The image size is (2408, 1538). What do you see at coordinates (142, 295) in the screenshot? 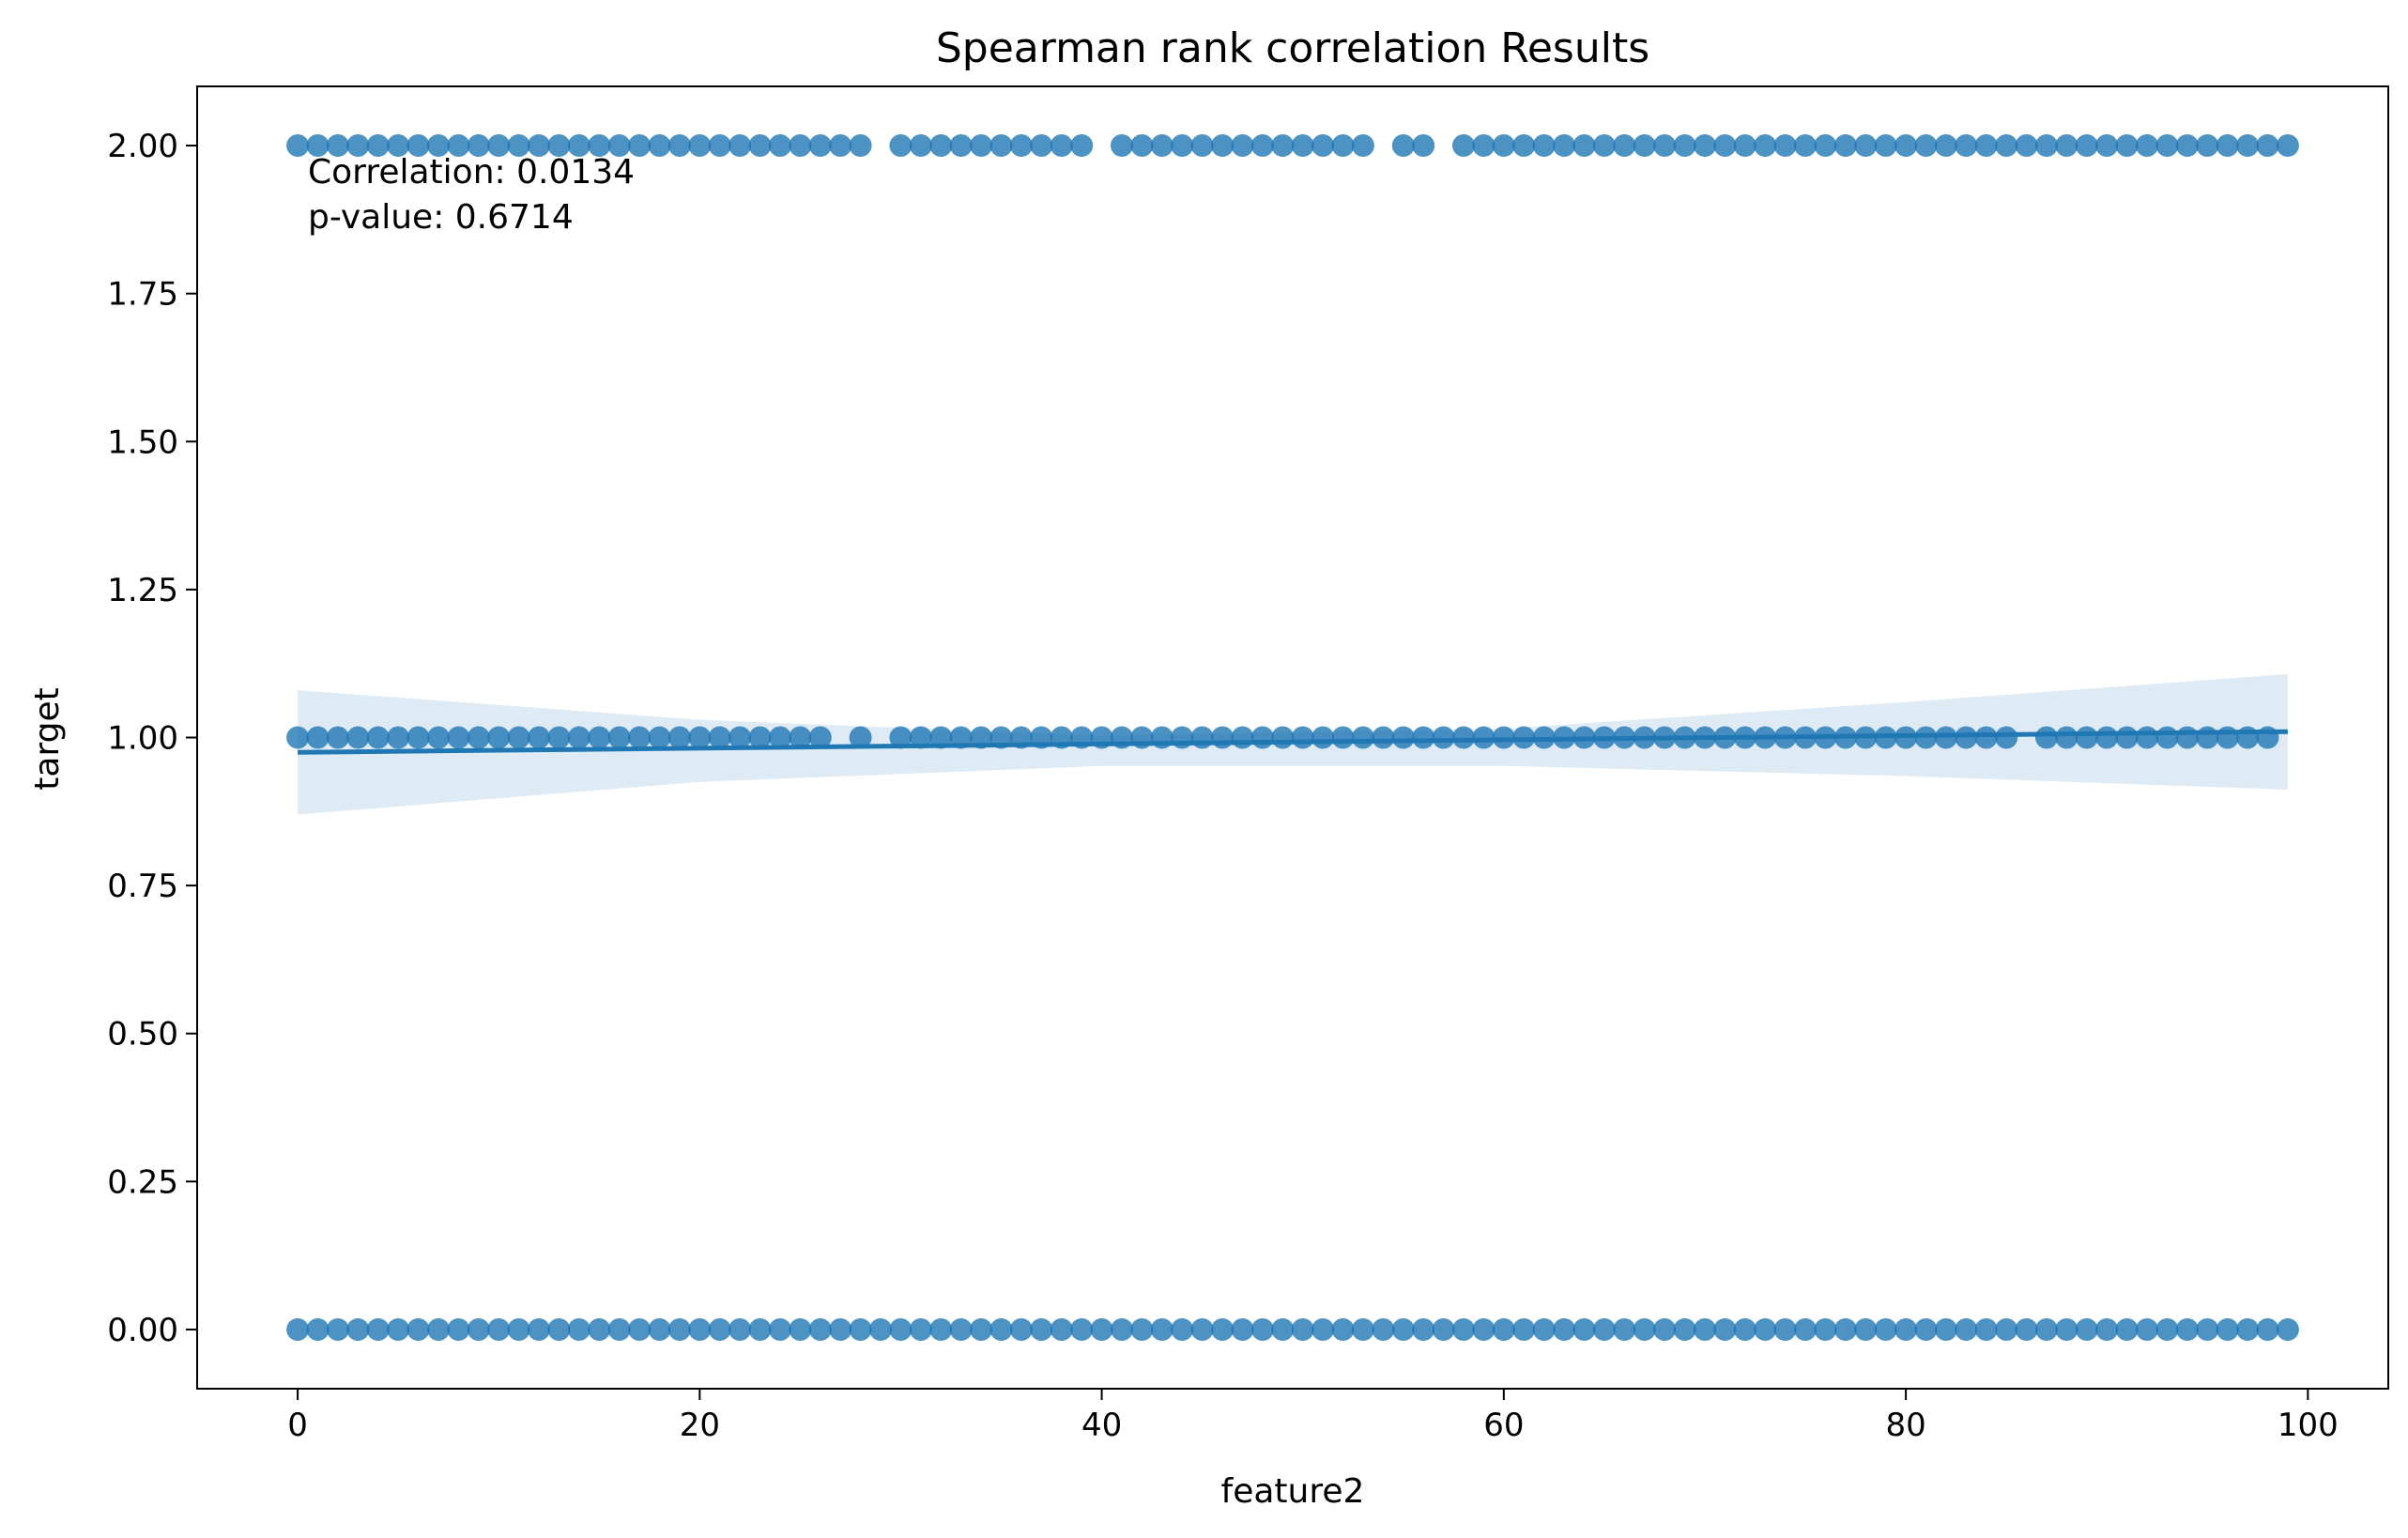
I see `y-tick-label: 1.75` at bounding box center [142, 295].